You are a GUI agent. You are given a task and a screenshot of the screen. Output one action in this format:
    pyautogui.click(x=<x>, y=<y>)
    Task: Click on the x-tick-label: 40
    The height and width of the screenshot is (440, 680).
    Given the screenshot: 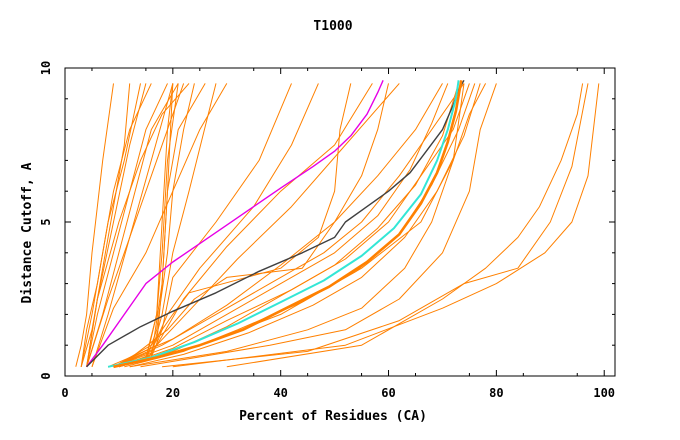 What is the action you would take?
    pyautogui.click(x=280, y=393)
    